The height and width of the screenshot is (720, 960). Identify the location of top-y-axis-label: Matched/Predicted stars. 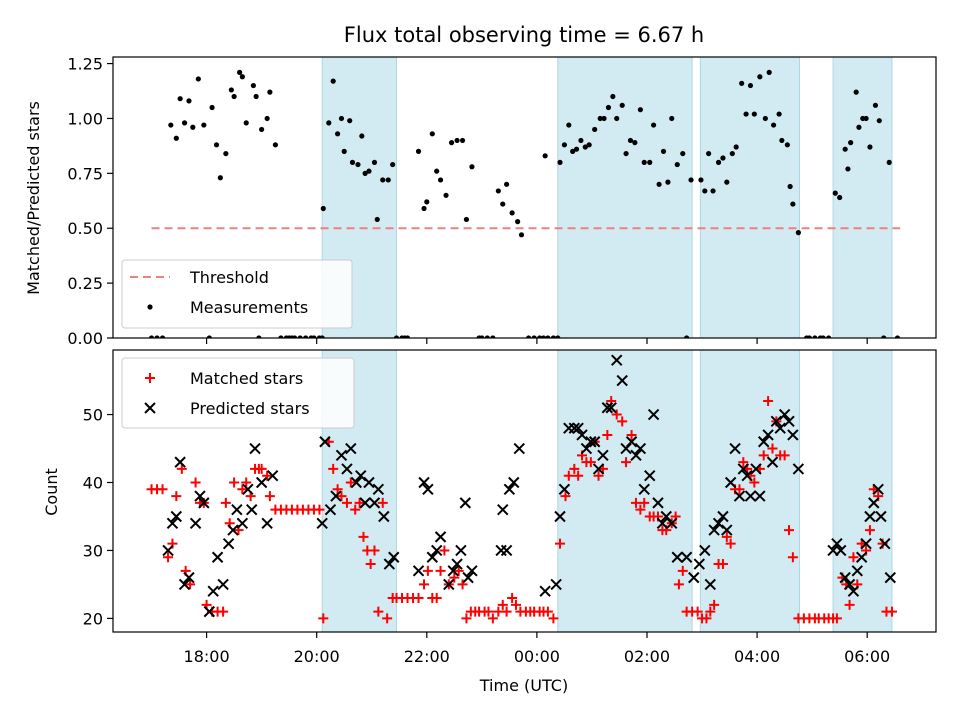
(33, 198).